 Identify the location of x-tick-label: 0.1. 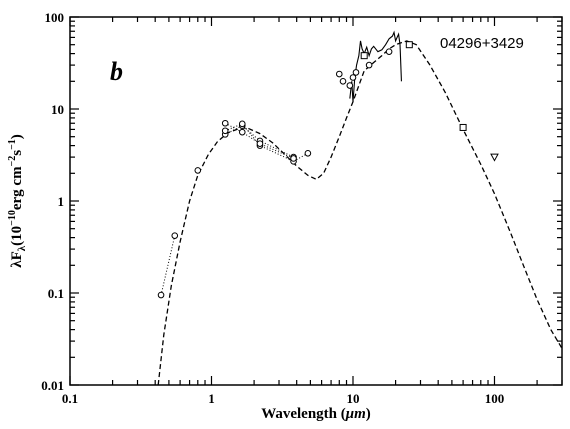
(70, 398).